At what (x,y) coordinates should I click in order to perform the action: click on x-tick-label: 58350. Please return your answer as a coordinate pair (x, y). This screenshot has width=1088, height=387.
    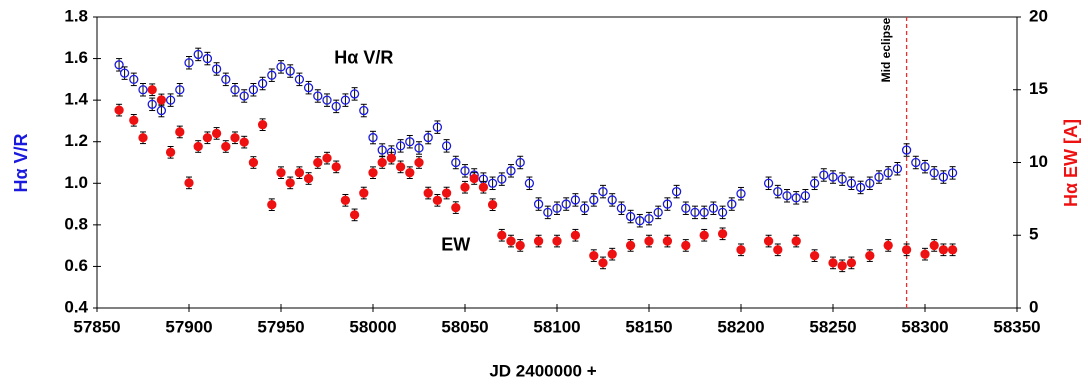
    Looking at the image, I should click on (1016, 326).